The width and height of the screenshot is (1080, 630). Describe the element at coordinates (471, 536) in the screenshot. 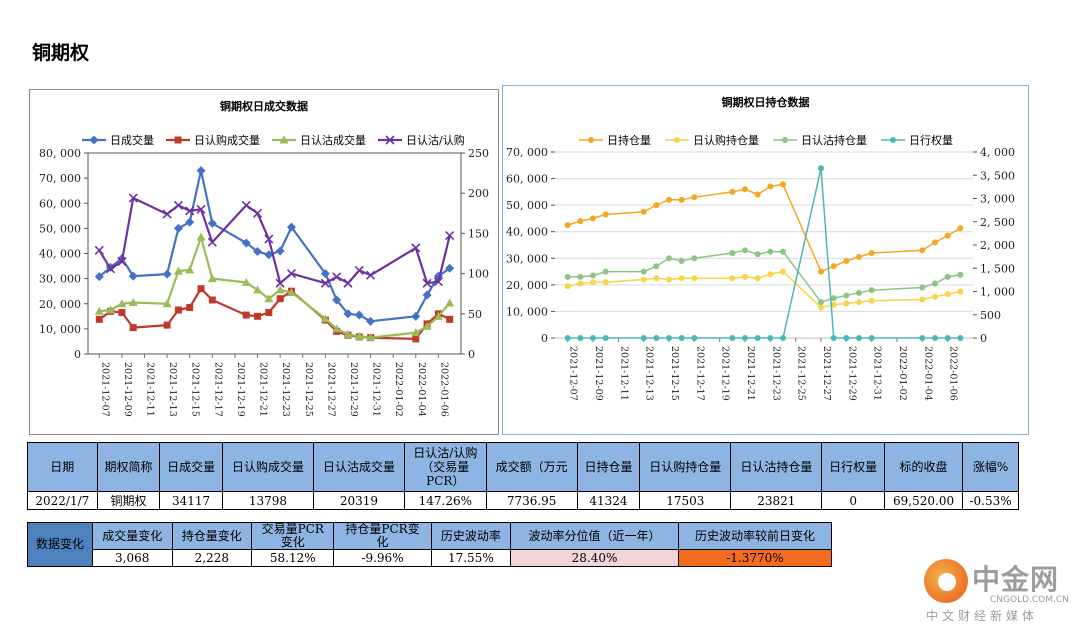

I see `data-change-header-cell: 历史波动率` at that location.